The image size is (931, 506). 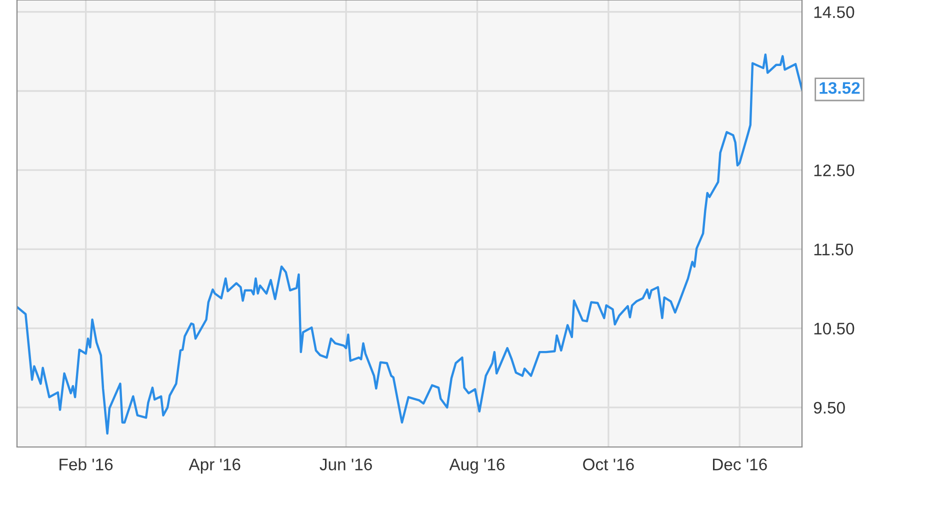 What do you see at coordinates (833, 250) in the screenshot?
I see `y-tick-label: 11.50` at bounding box center [833, 250].